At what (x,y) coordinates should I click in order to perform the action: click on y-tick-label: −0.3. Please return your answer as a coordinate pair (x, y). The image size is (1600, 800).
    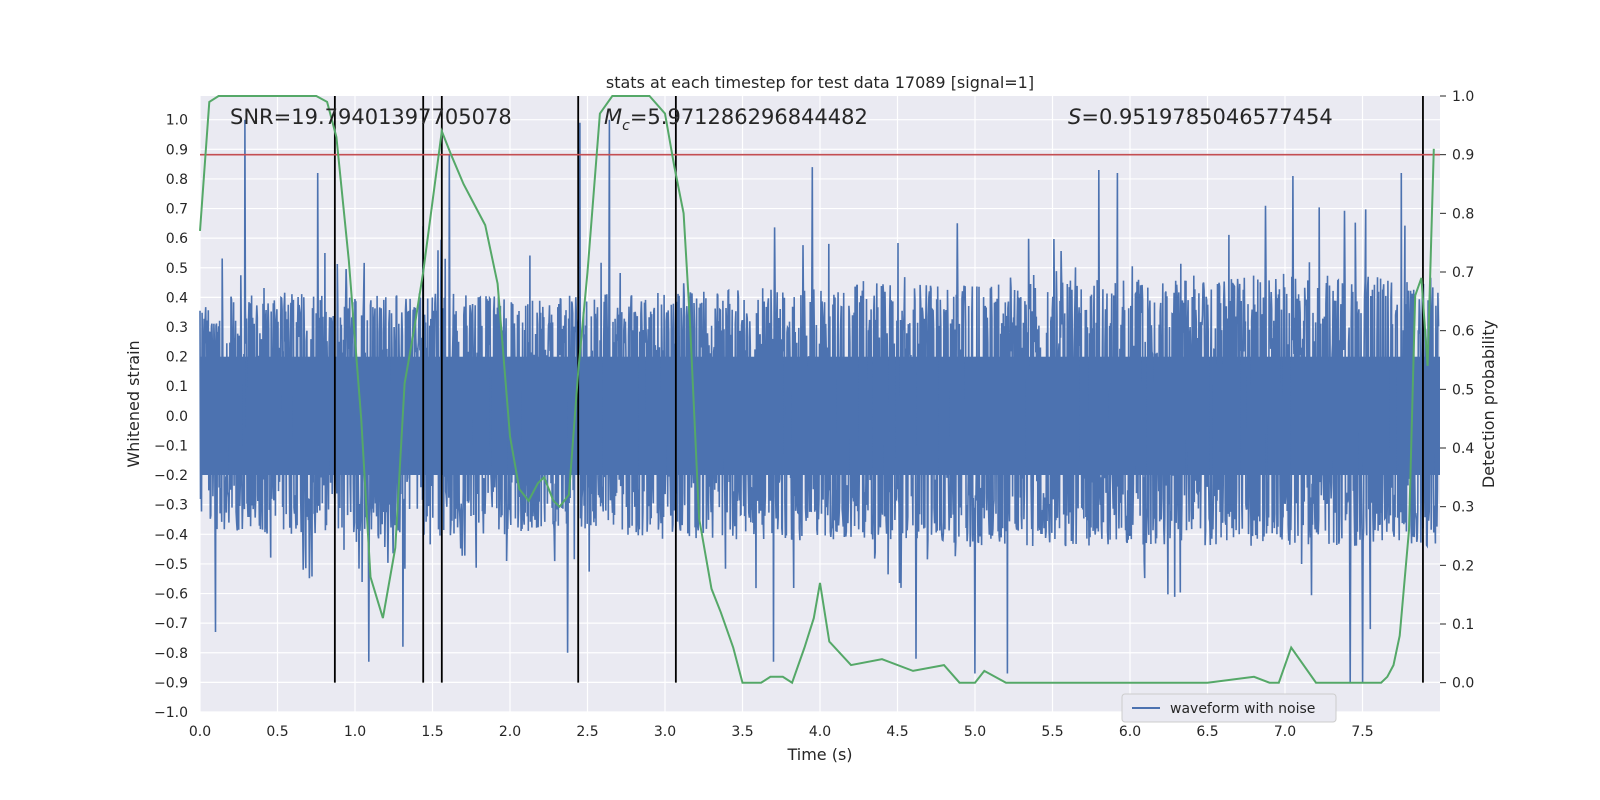
    Looking at the image, I should click on (171, 506).